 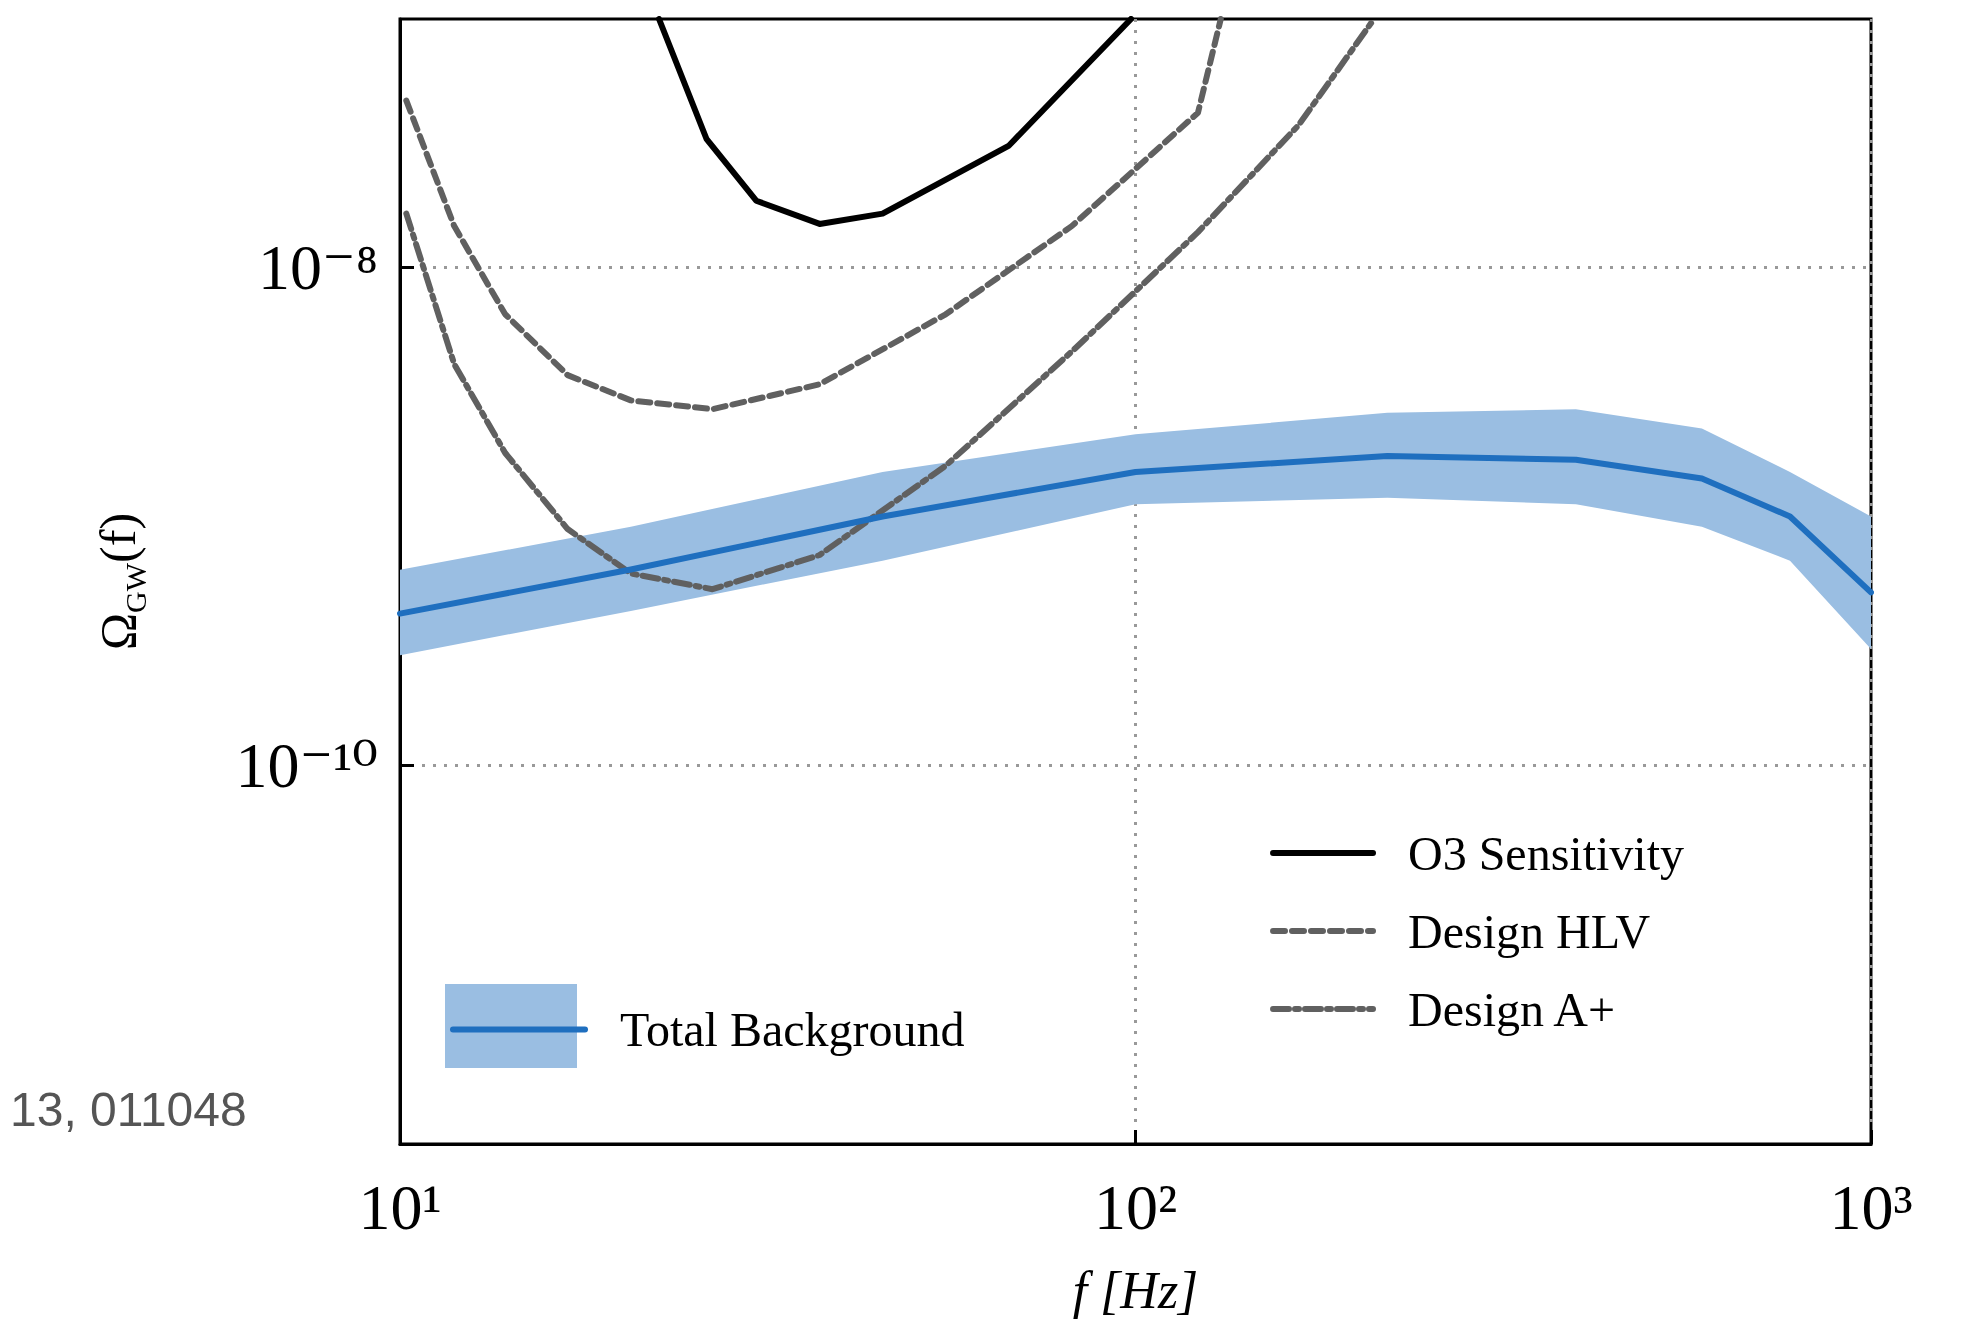 I want to click on legend-label: Design A+, so click(x=1512, y=1009).